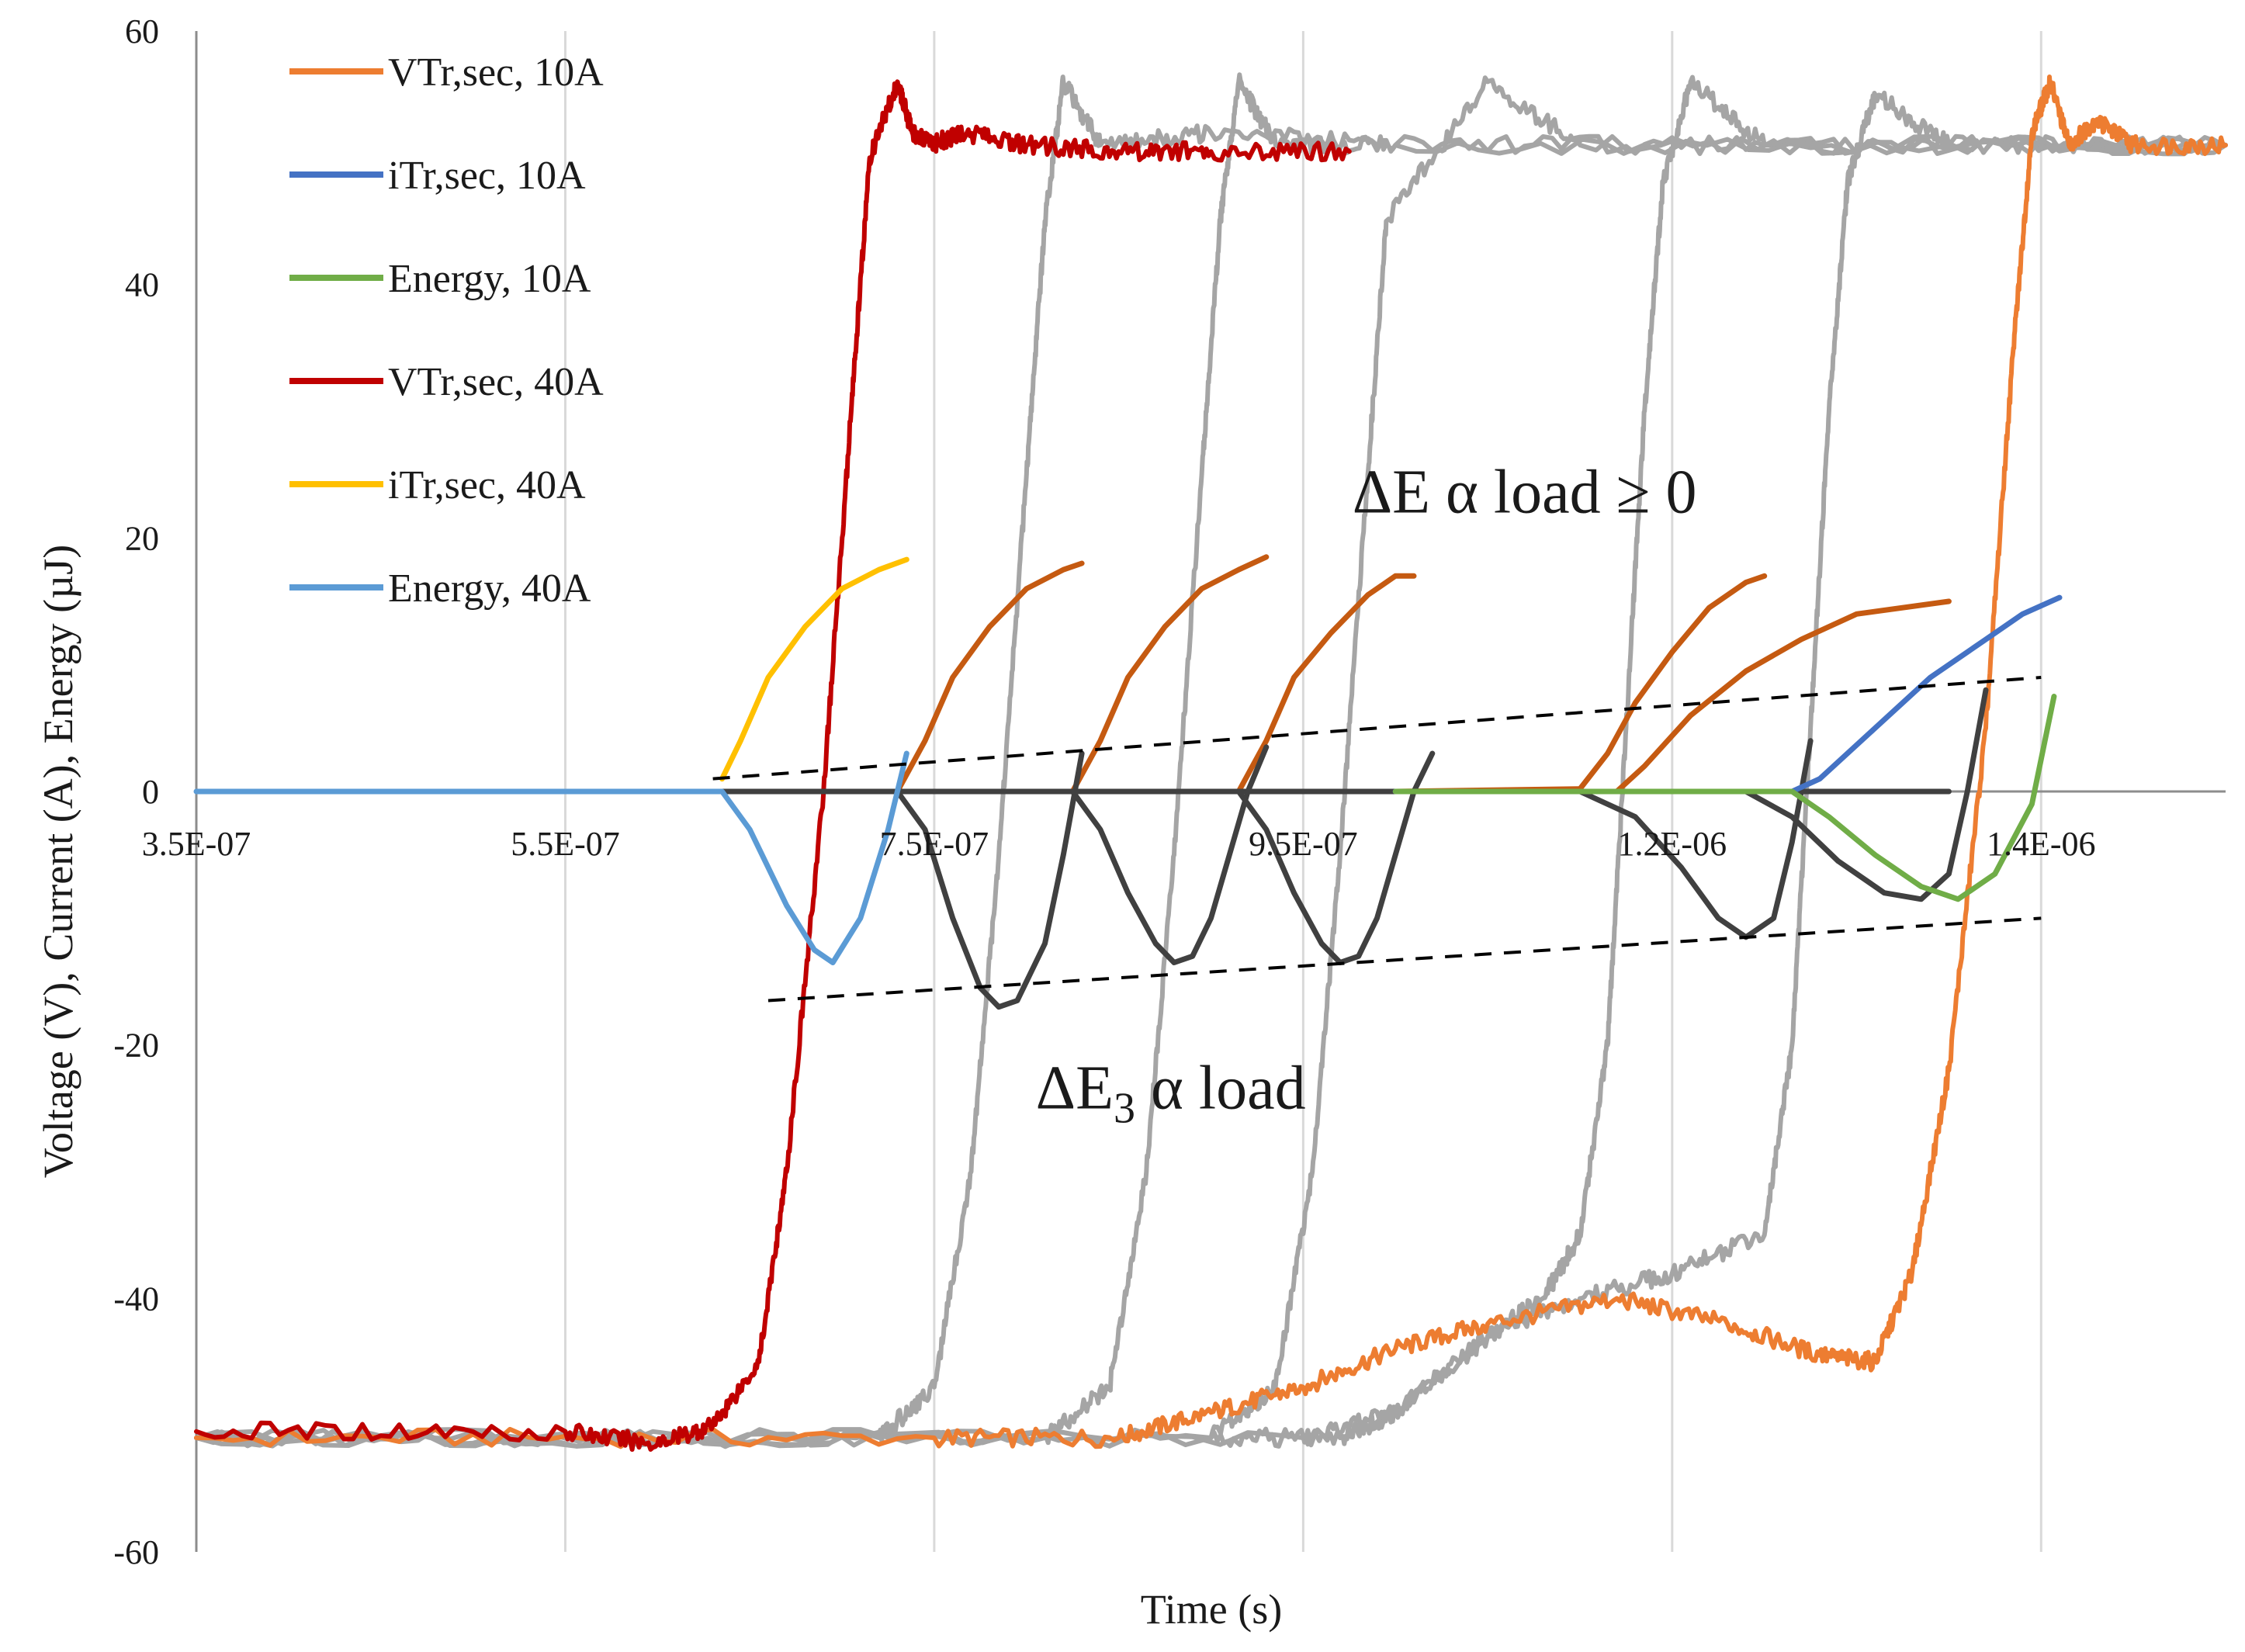 Image resolution: width=2245 pixels, height=1652 pixels. I want to click on series-line-itr-sec-15a, so click(1580, 684).